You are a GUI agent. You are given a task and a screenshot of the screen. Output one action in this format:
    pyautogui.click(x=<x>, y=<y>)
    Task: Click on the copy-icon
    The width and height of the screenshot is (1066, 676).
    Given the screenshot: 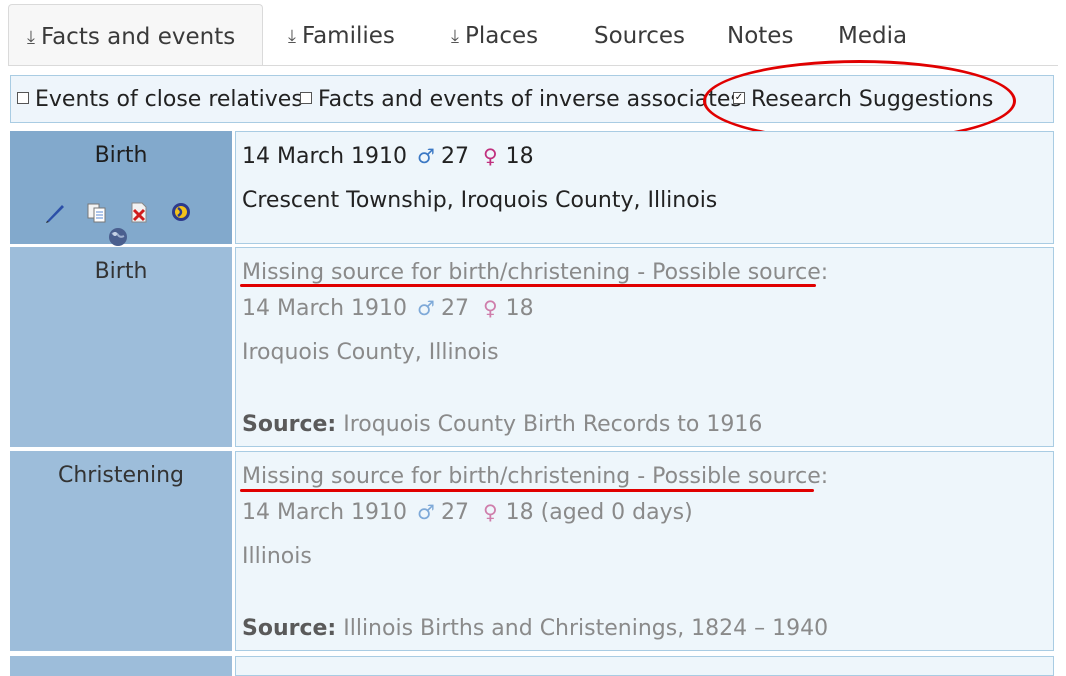 What is the action you would take?
    pyautogui.click(x=97, y=212)
    